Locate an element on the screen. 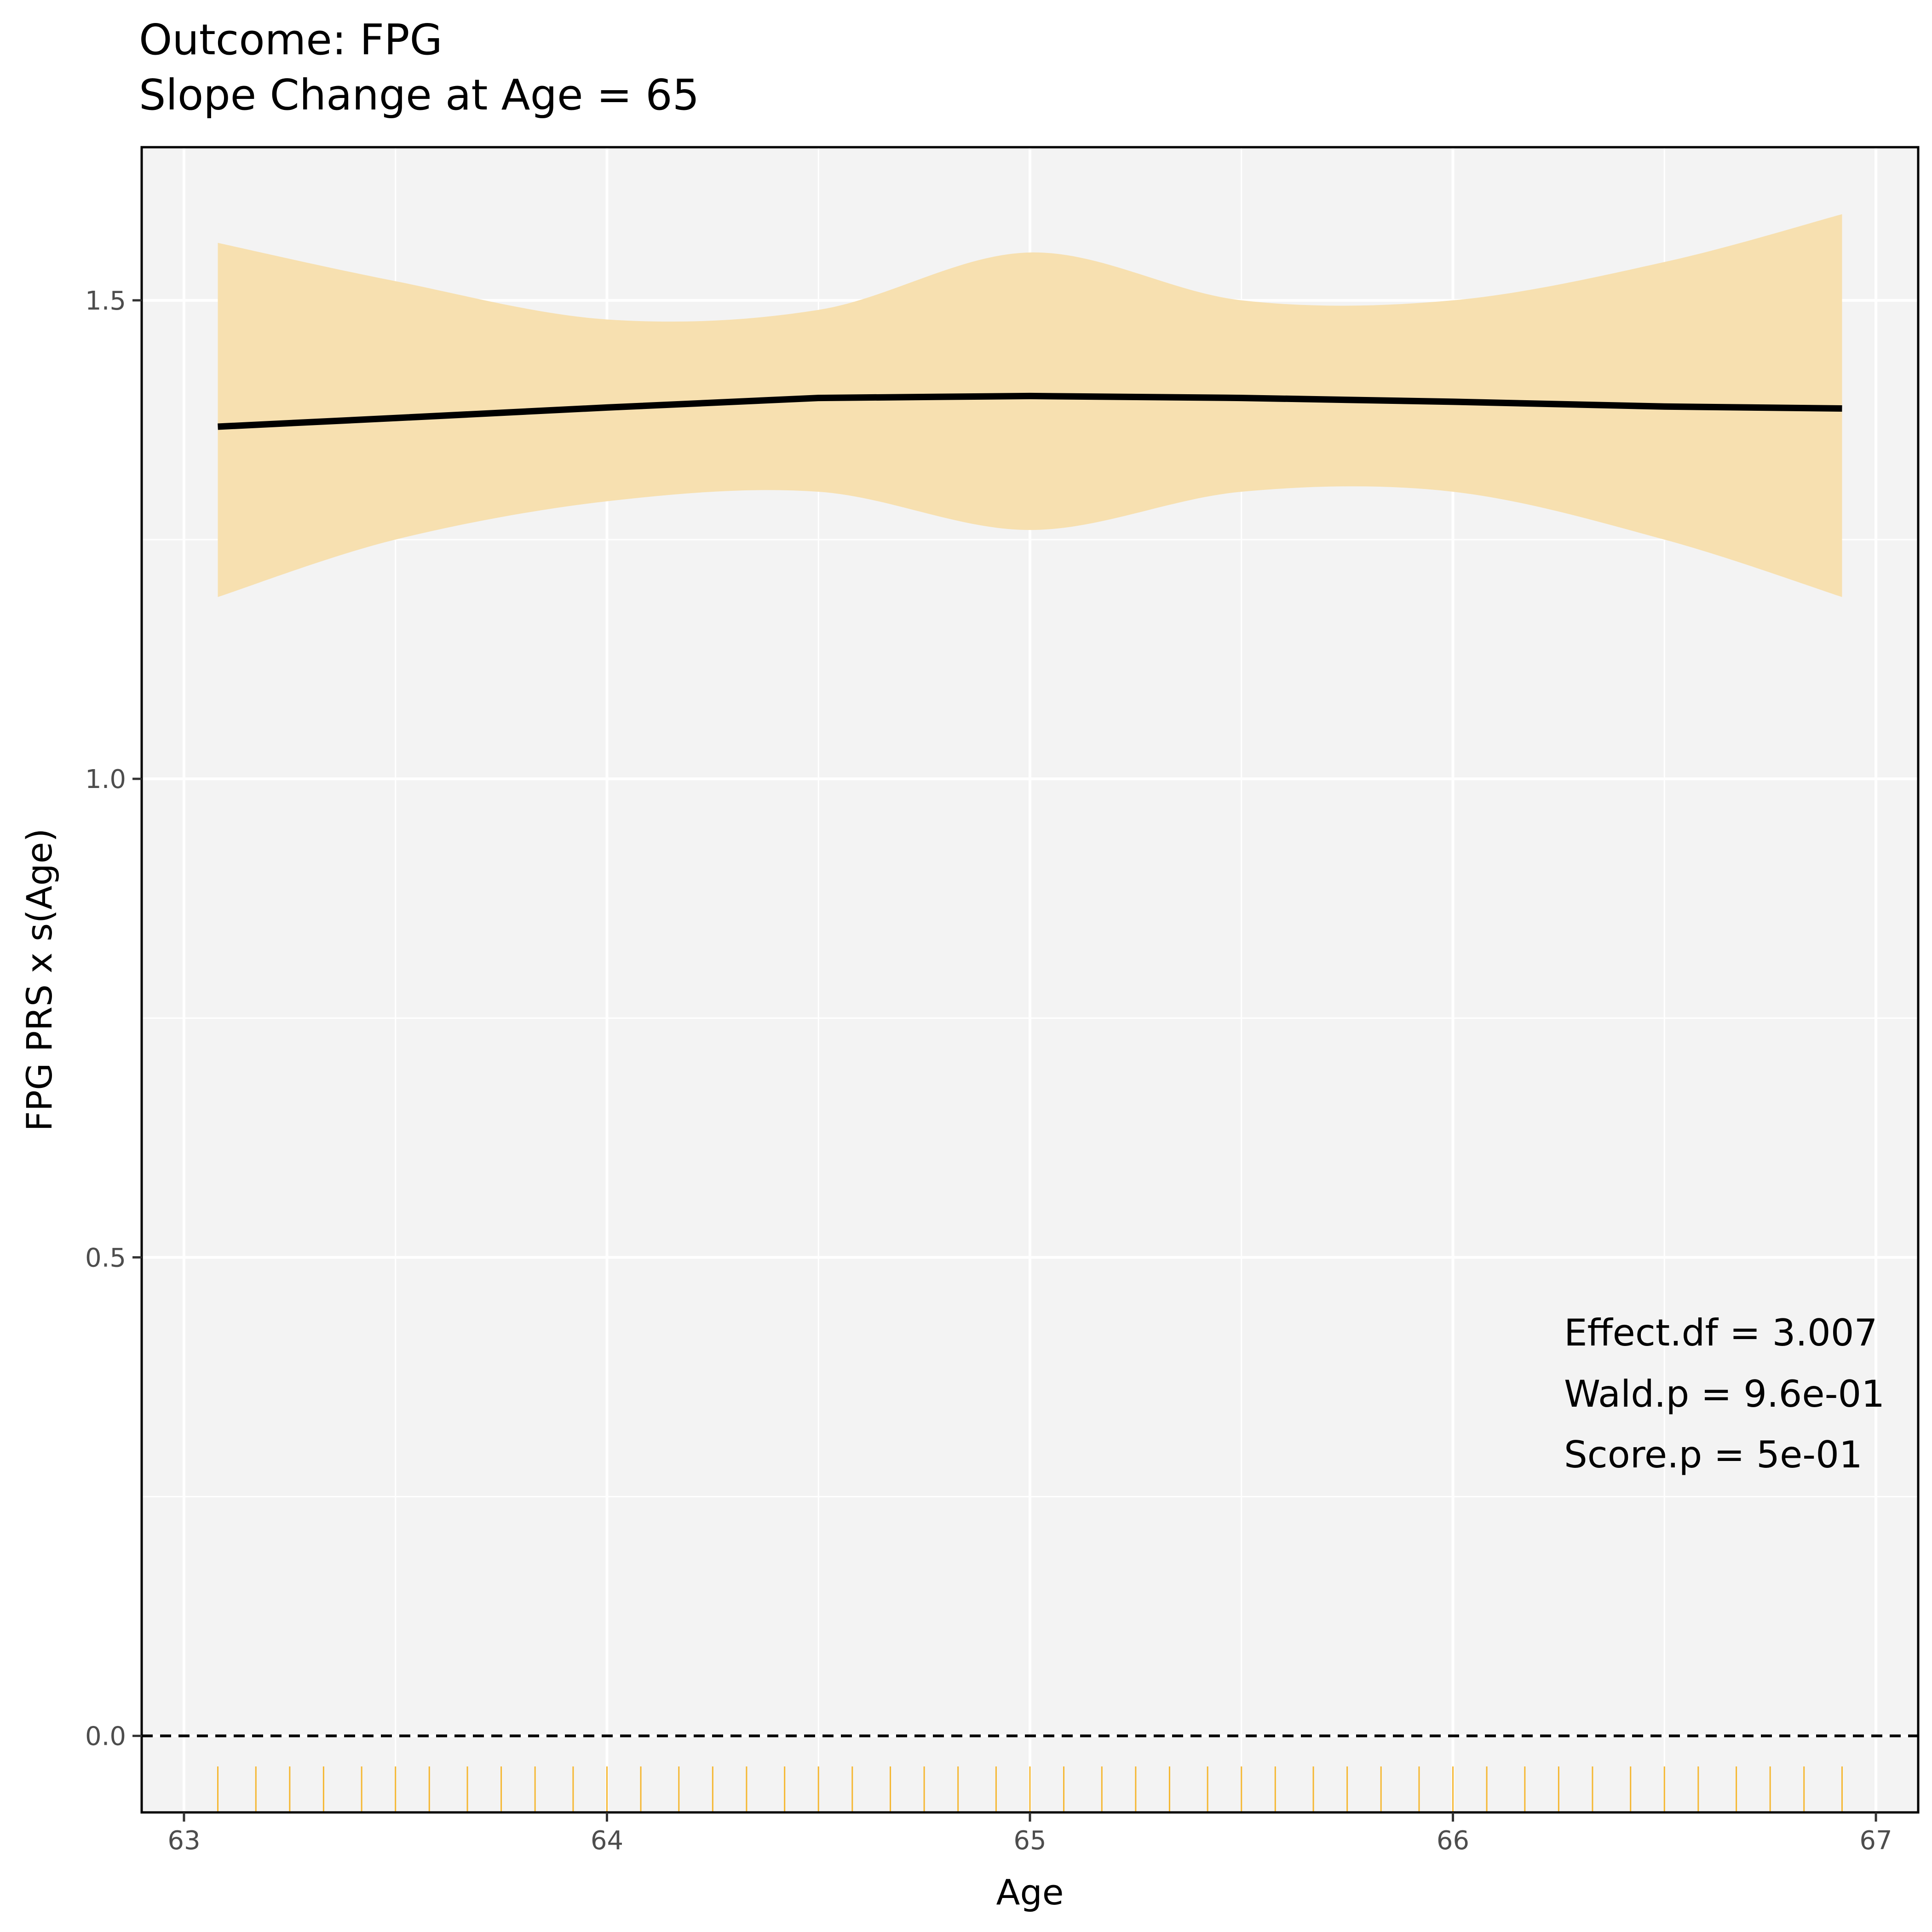 The image size is (1932, 1932). annotation-score-p: Score.p = 5e-01 is located at coordinates (1713, 1454).